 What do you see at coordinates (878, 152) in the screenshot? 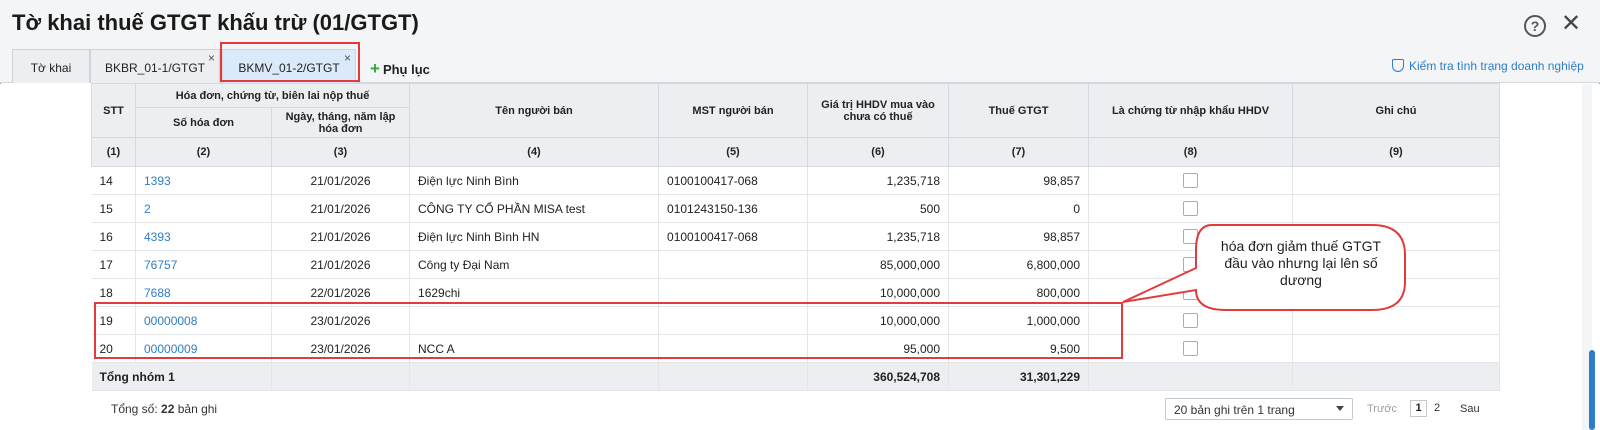
I see `col-number: (6)` at bounding box center [878, 152].